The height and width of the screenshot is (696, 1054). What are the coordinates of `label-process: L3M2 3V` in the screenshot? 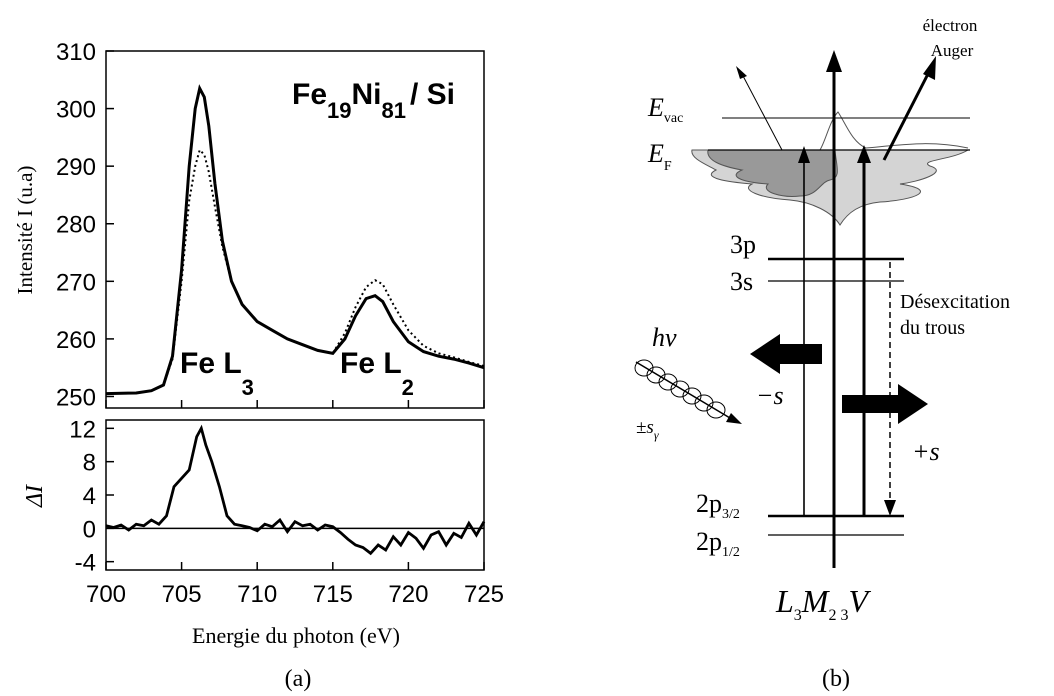 It's located at (823, 603).